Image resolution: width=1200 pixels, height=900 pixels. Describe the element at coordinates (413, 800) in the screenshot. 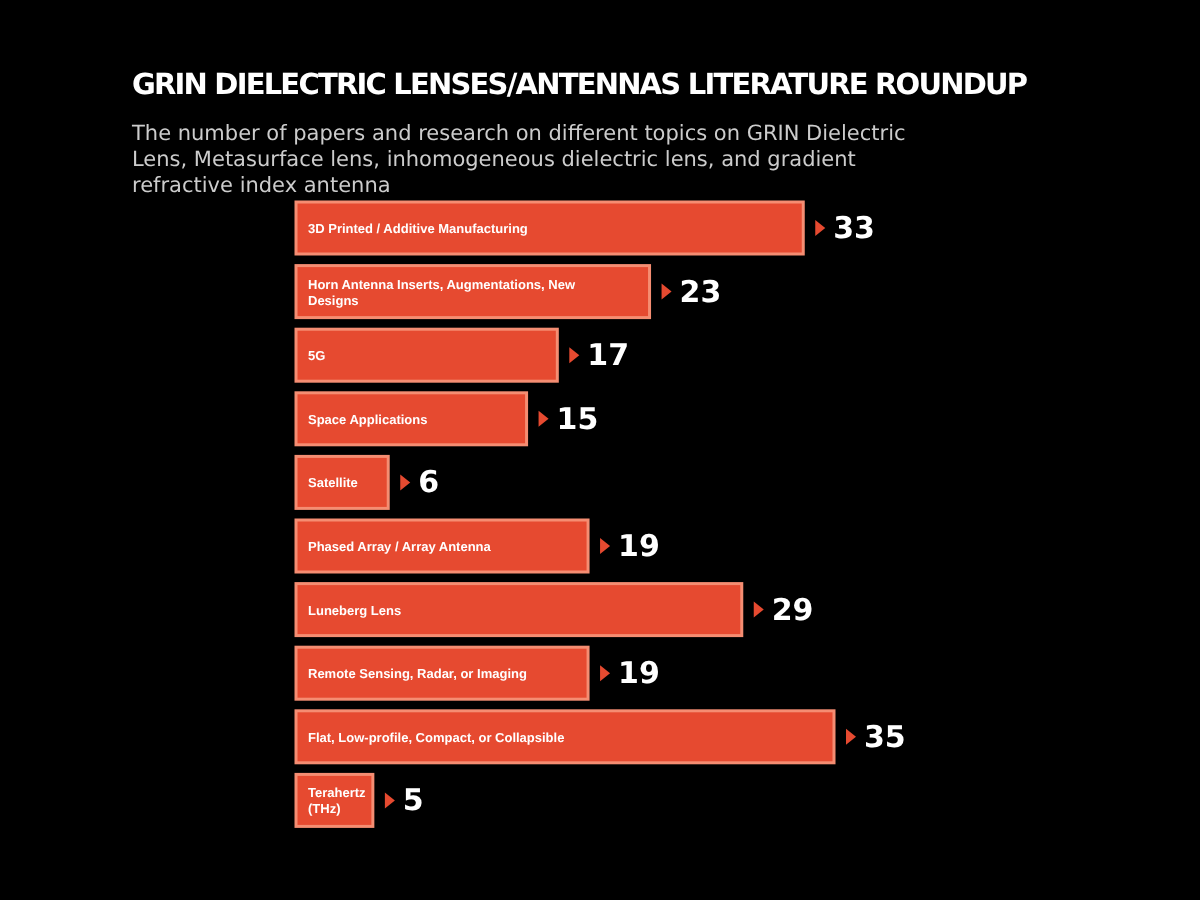

I see `data-label: 5` at that location.